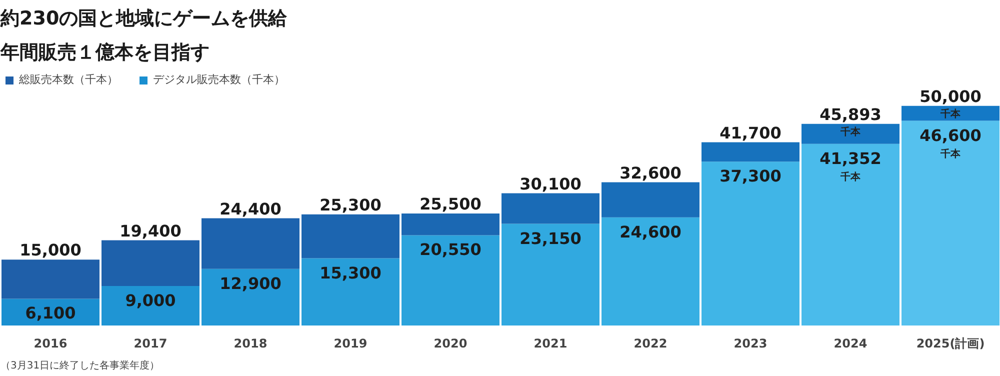 This screenshot has height=376, width=1000. What do you see at coordinates (68, 79) in the screenshot?
I see `legend-label: 総販売本数（千本）` at bounding box center [68, 79].